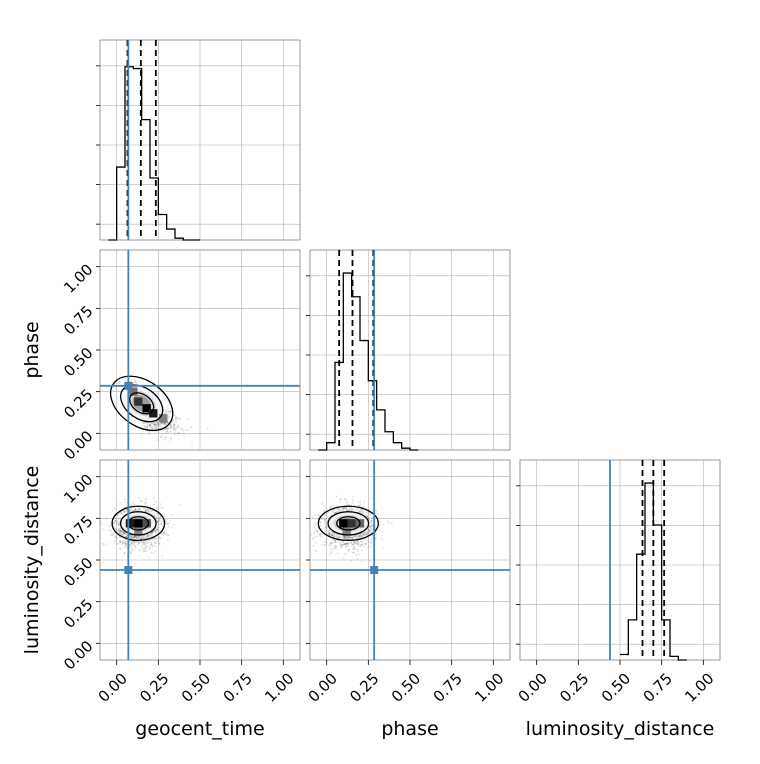  I want to click on x-axis-label-geocent-time: geocent_time, so click(199, 729).